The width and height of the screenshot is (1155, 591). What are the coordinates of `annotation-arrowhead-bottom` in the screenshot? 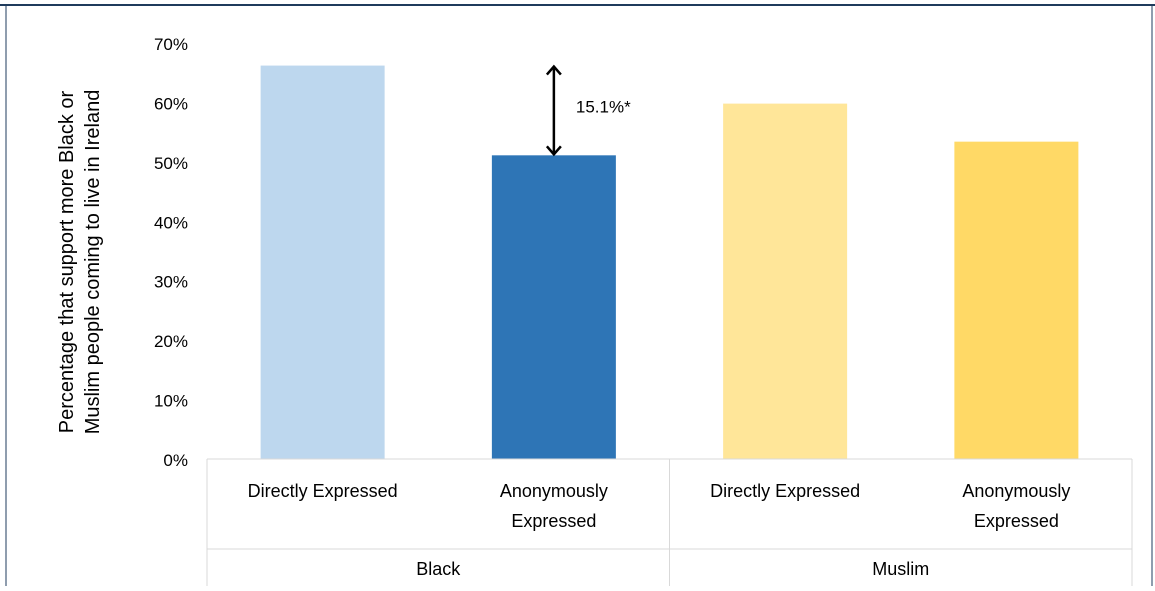 It's located at (553, 151).